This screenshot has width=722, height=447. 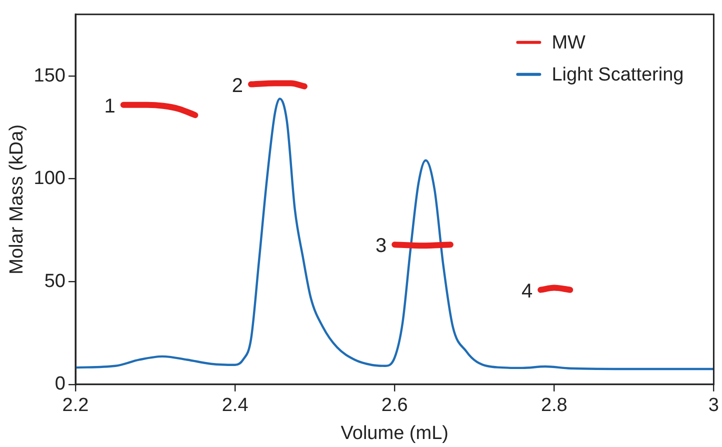 What do you see at coordinates (50, 75) in the screenshot?
I see `y-tick-label: 150` at bounding box center [50, 75].